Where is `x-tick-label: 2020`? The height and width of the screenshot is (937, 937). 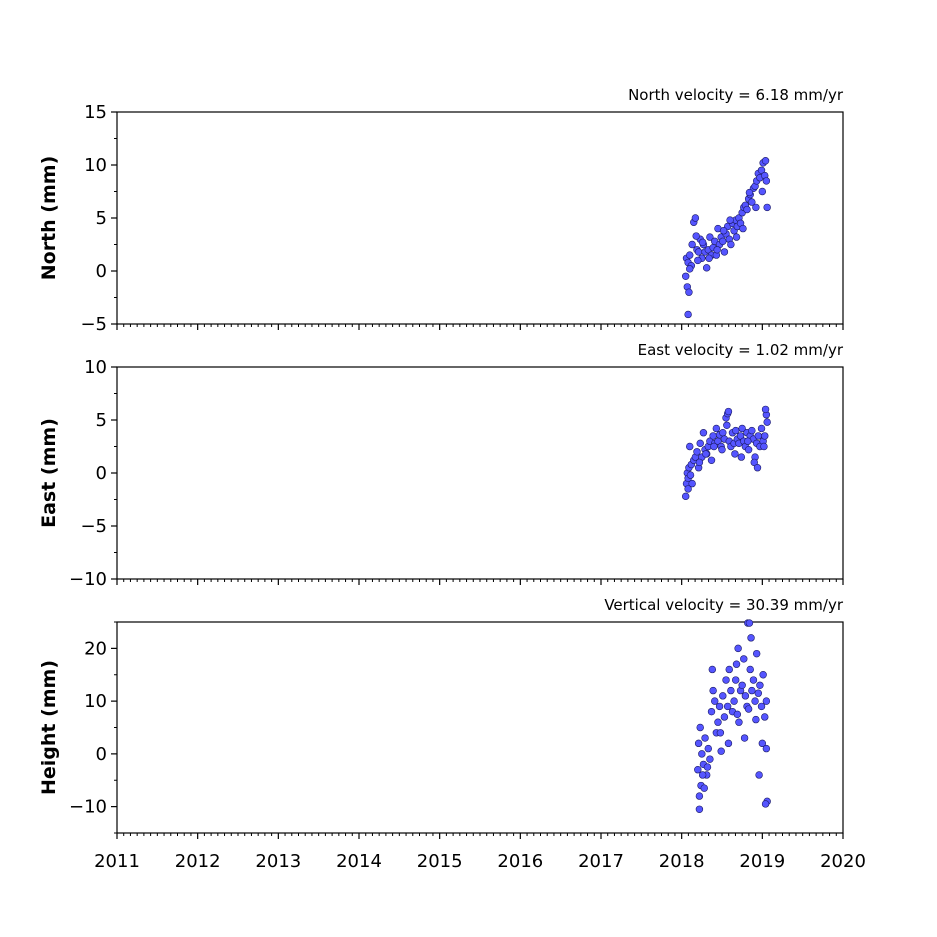
x-tick-label: 2020 is located at coordinates (843, 861).